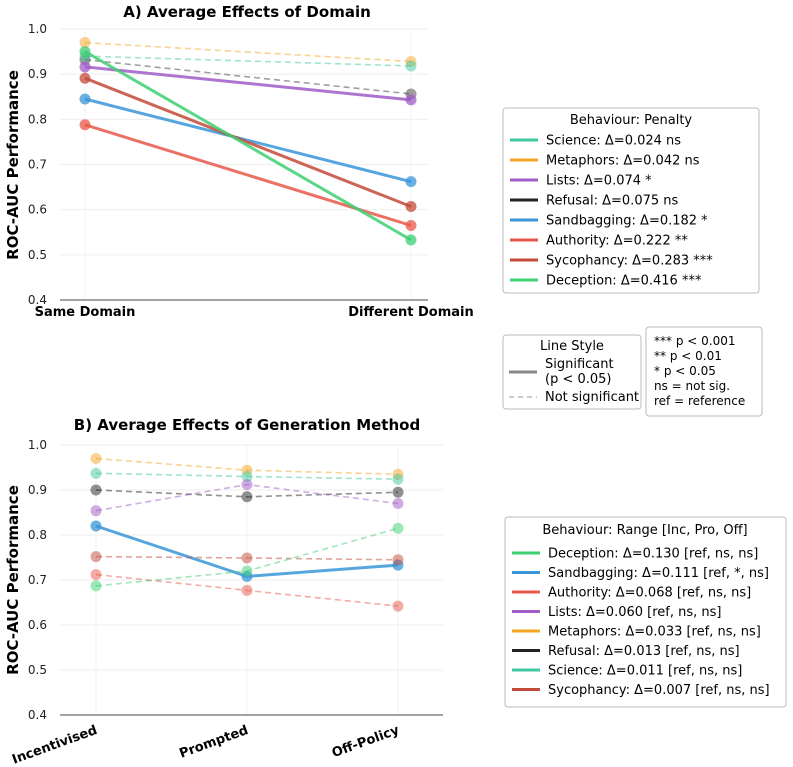 The image size is (793, 767). I want to click on not-significant-label: Not significant, so click(592, 397).